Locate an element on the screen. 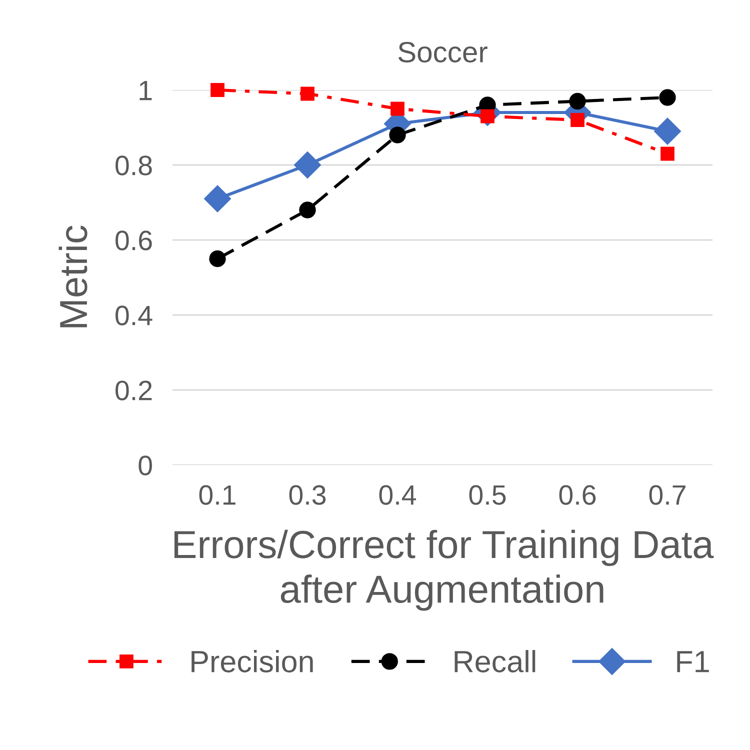 The width and height of the screenshot is (750, 750). y-tick-label: 0 is located at coordinates (145, 466).